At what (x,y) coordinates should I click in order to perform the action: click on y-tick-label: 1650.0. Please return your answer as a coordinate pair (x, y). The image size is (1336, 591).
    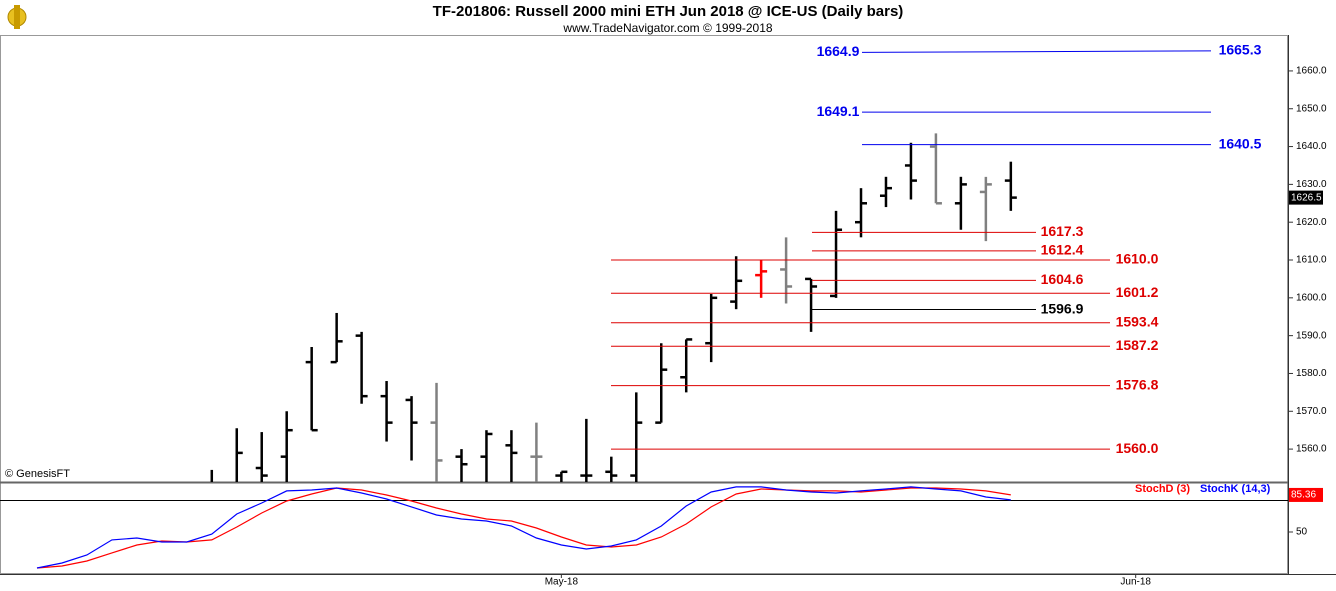
    Looking at the image, I should click on (1311, 108).